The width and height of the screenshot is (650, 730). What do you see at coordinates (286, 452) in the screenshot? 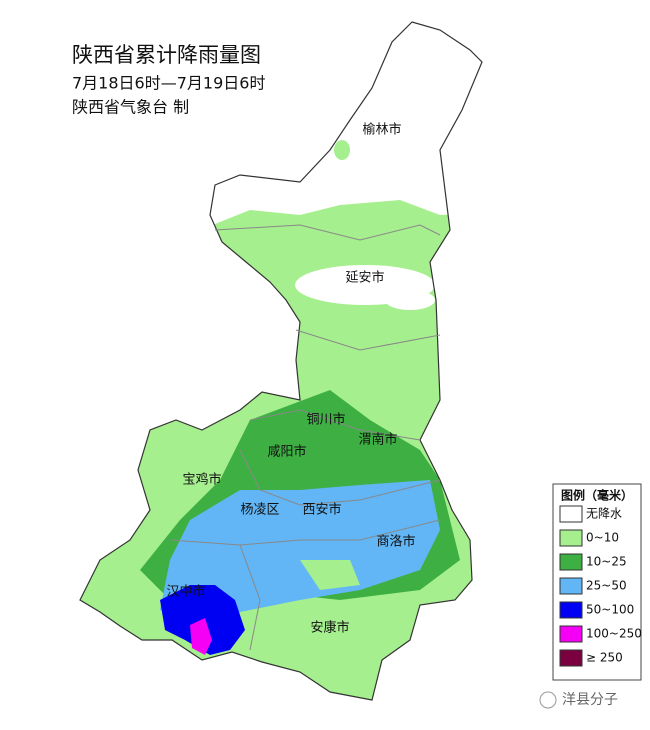
I see `city-label: 咸阳市` at bounding box center [286, 452].